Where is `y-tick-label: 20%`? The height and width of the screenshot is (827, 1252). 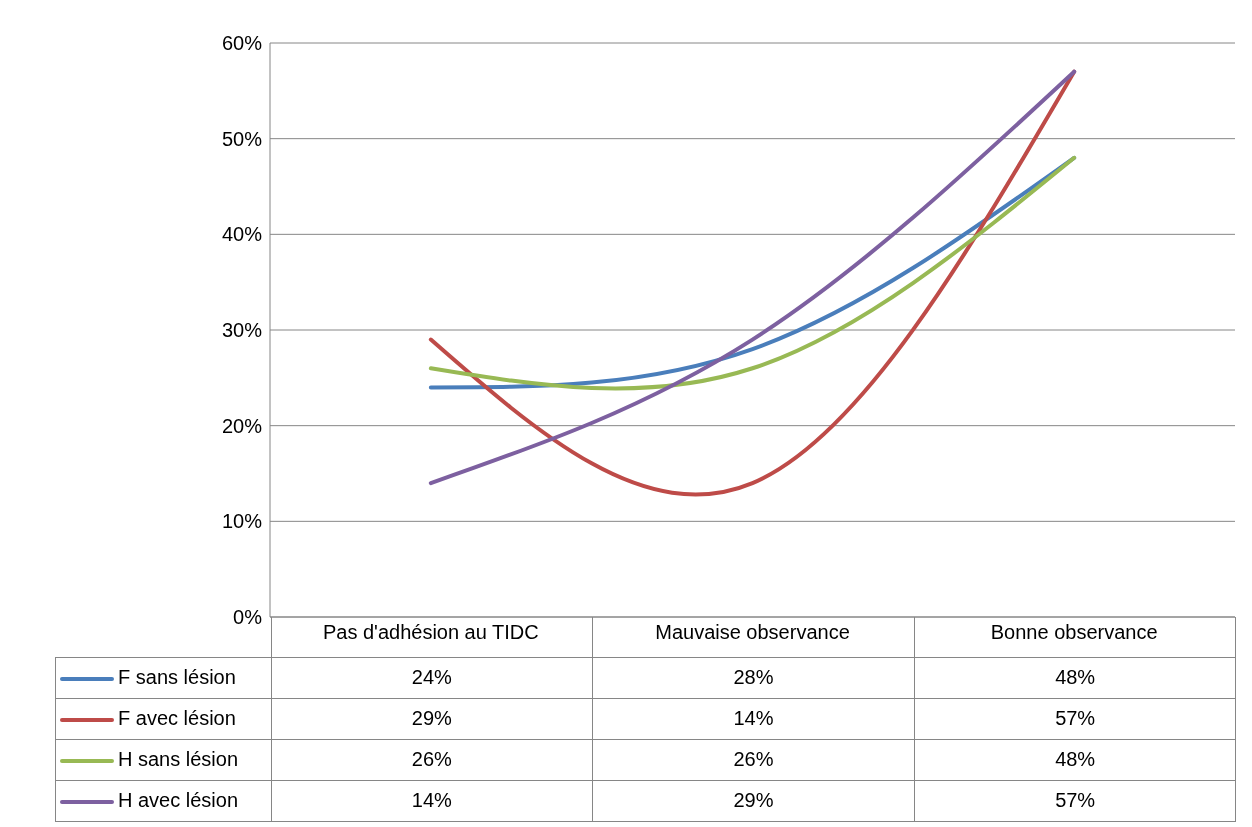
y-tick-label: 20% is located at coordinates (242, 425).